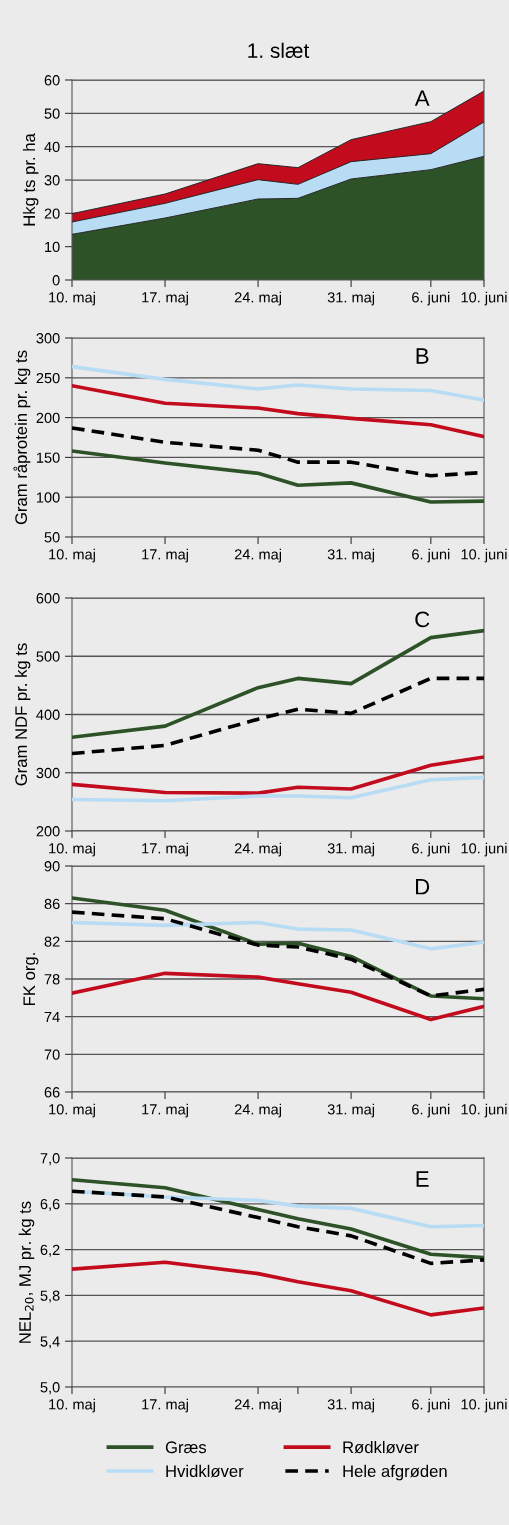 The image size is (509, 1525). What do you see at coordinates (50, 1159) in the screenshot?
I see `y-tick-label: 7,0` at bounding box center [50, 1159].